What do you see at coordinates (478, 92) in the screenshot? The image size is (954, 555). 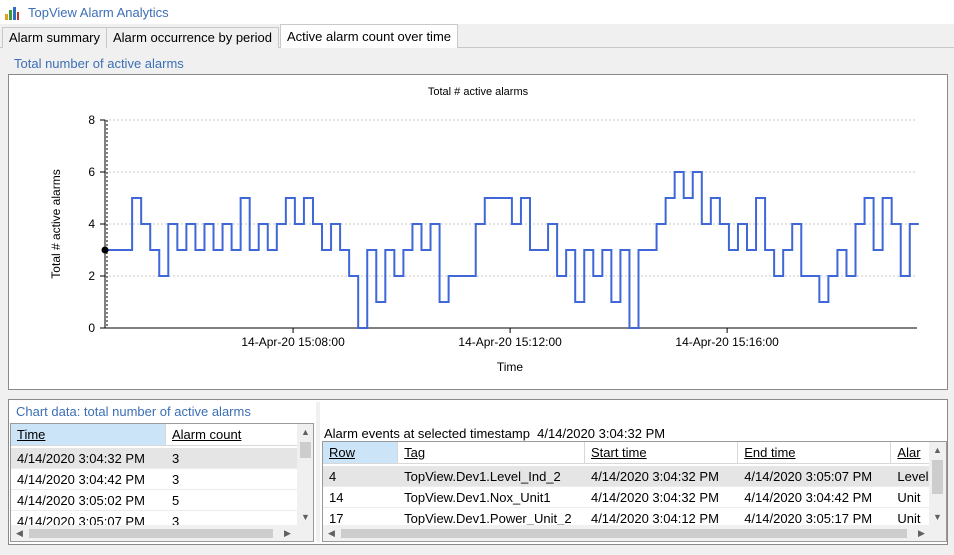 I see `chart-title: Total # active alarms` at bounding box center [478, 92].